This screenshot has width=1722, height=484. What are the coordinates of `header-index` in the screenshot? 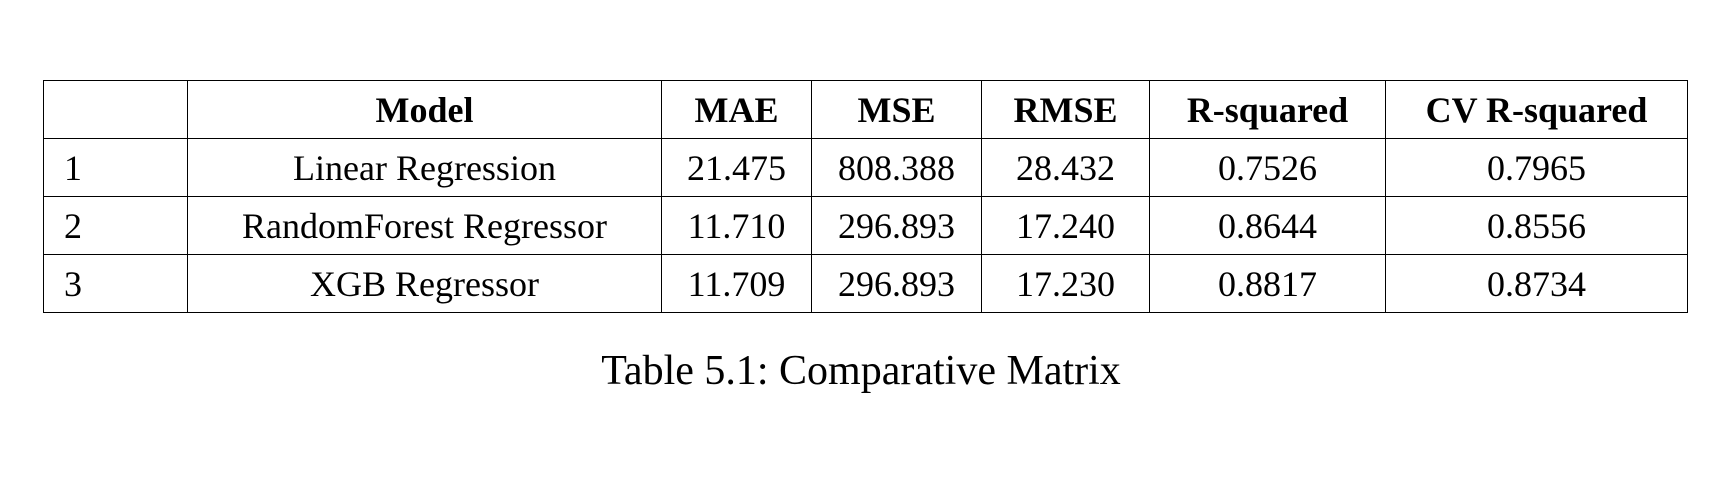 It's located at (115, 109).